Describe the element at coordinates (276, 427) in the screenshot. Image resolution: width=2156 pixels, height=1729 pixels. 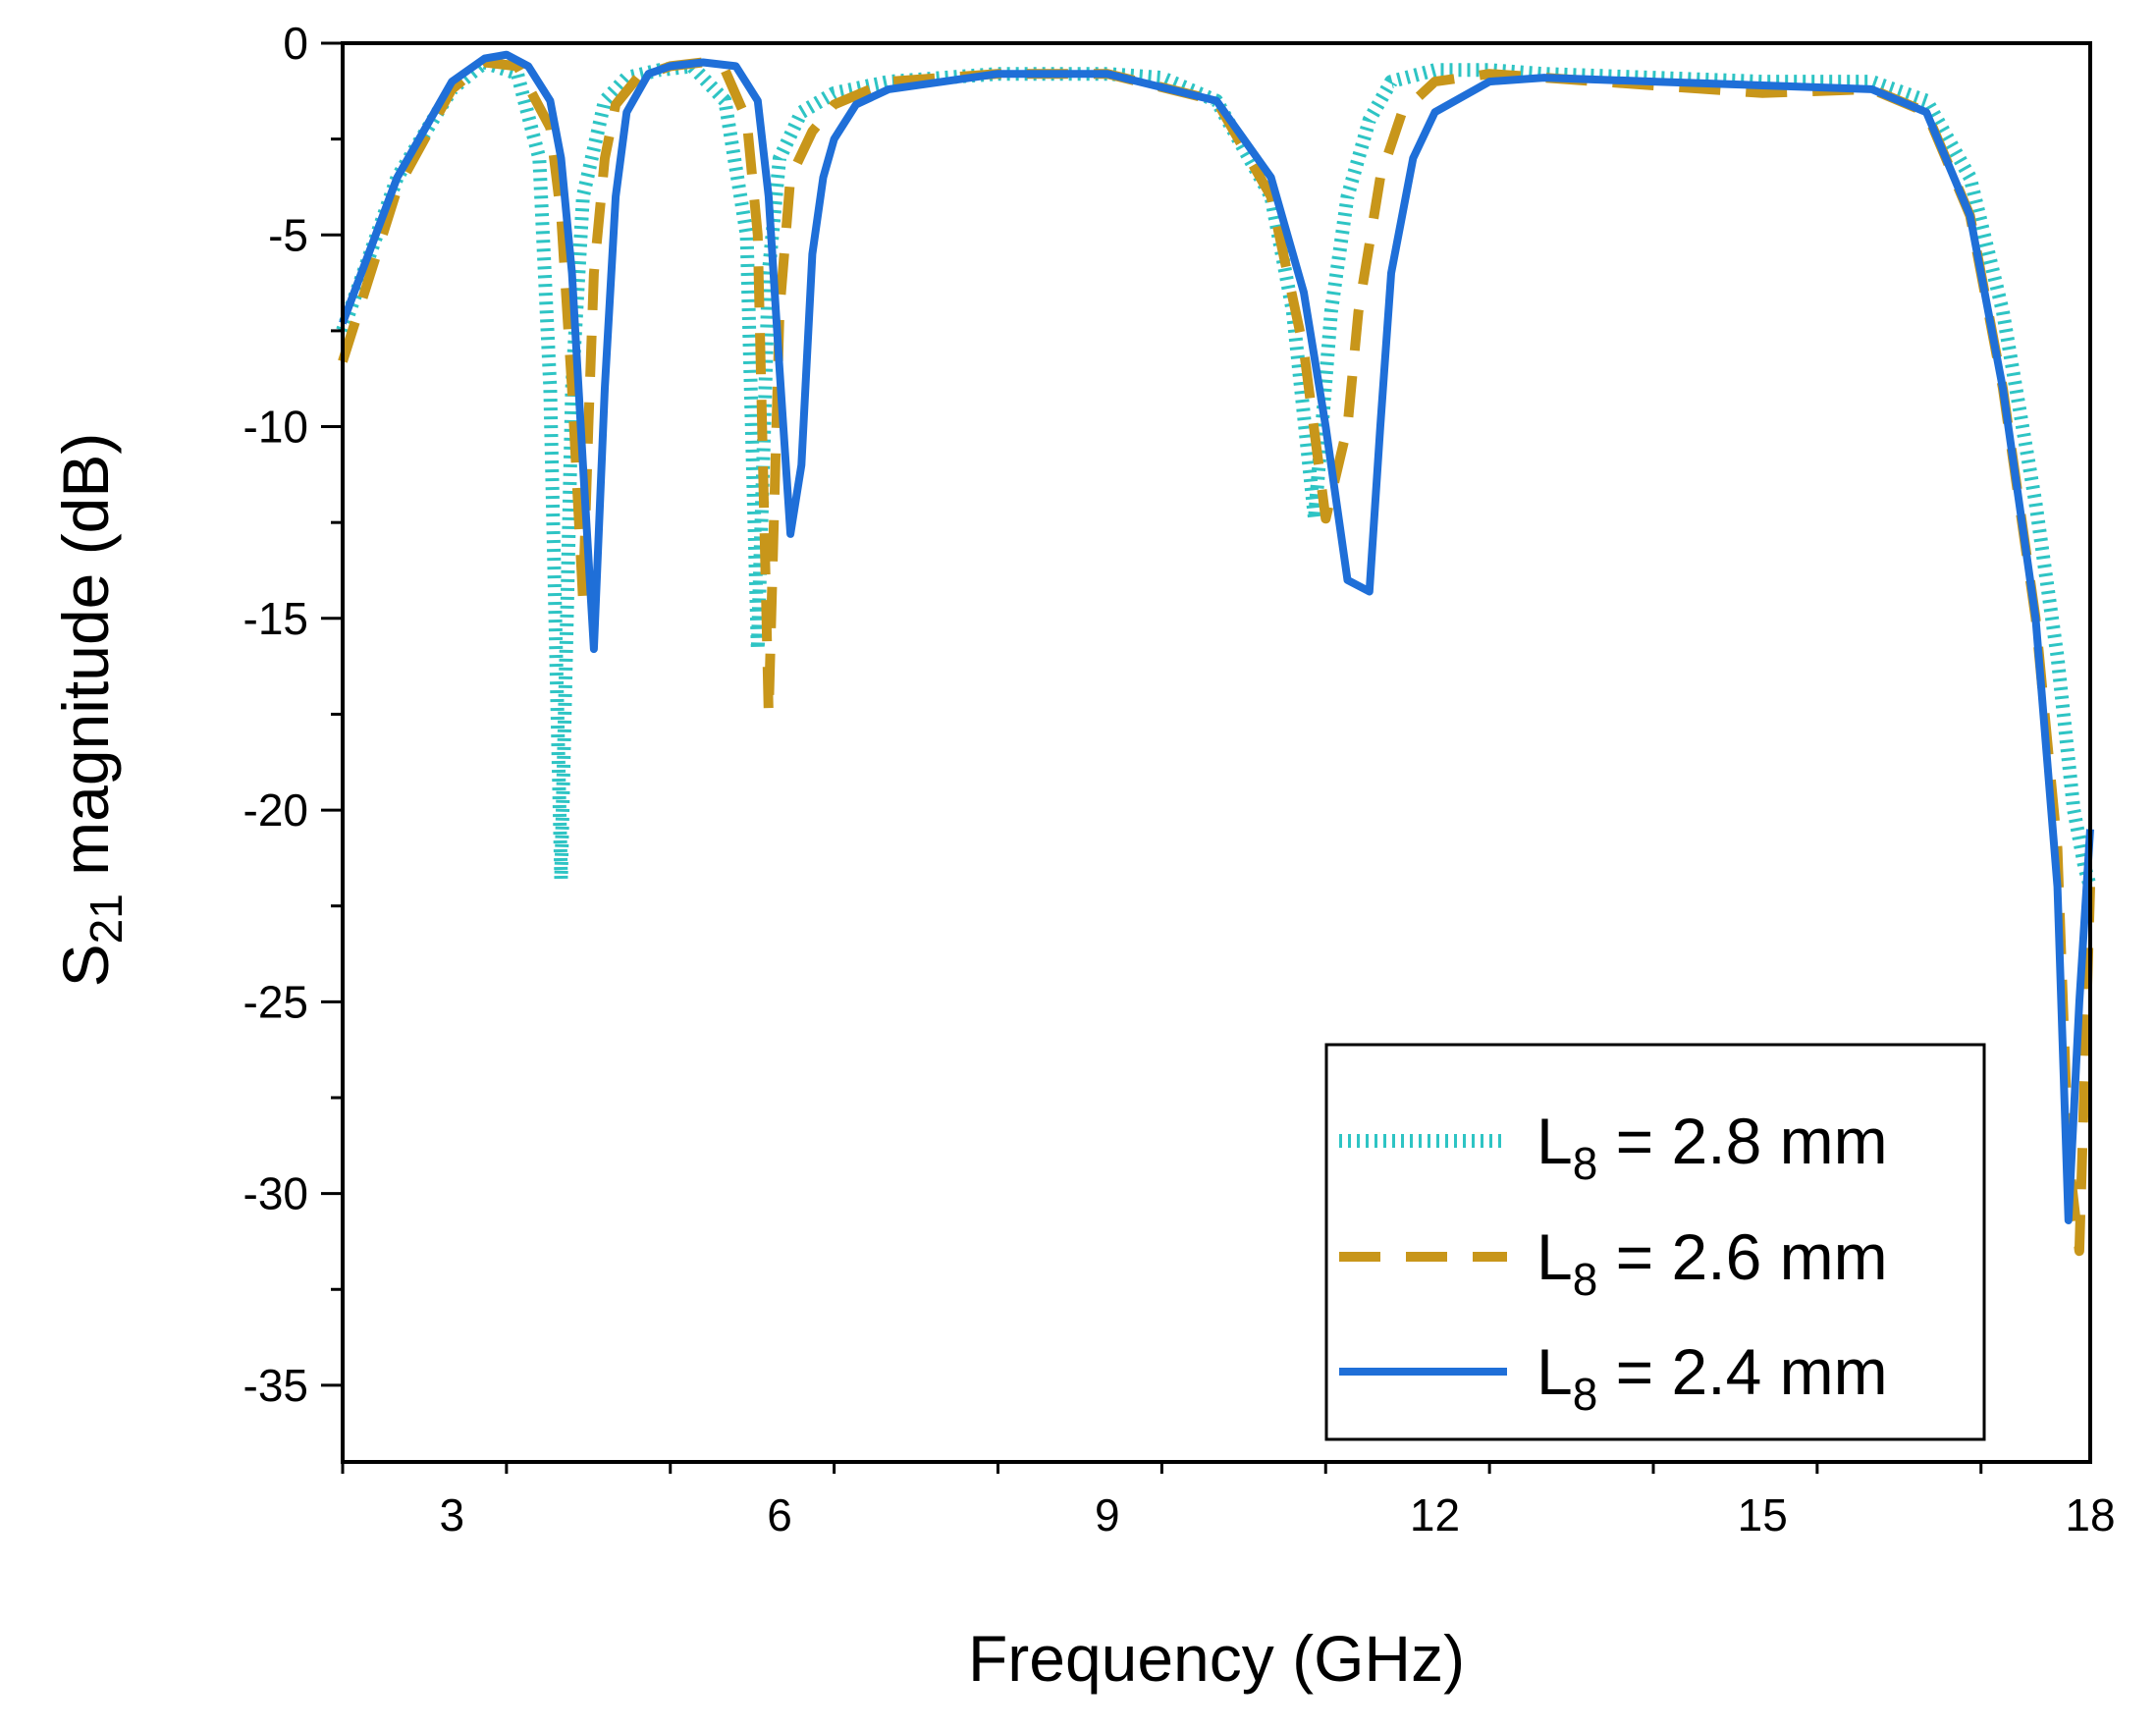
I see `y-tick-label: -10` at that location.